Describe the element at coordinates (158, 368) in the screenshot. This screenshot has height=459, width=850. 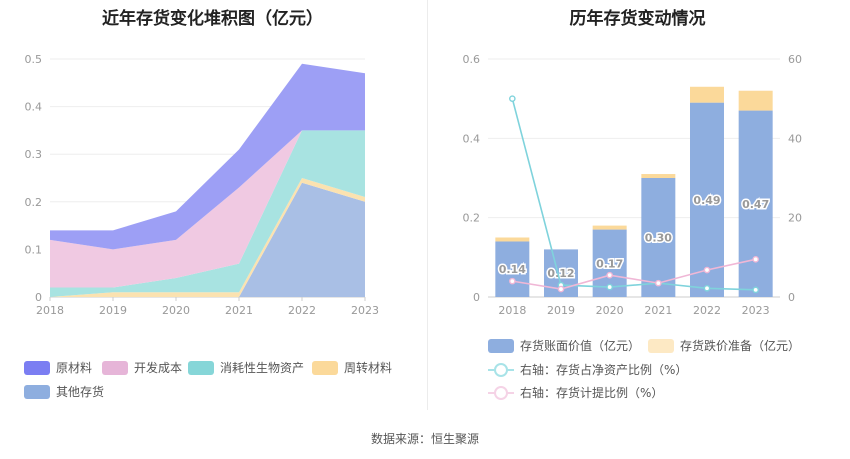
I see `legend-label: 开发成本` at that location.